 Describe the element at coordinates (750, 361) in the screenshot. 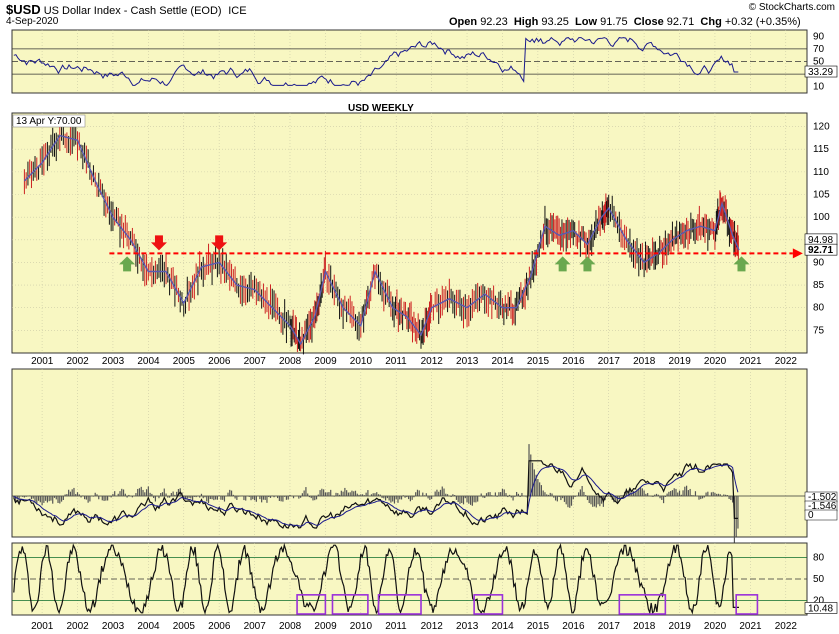

I see `price-x-tick-label: 2021` at that location.